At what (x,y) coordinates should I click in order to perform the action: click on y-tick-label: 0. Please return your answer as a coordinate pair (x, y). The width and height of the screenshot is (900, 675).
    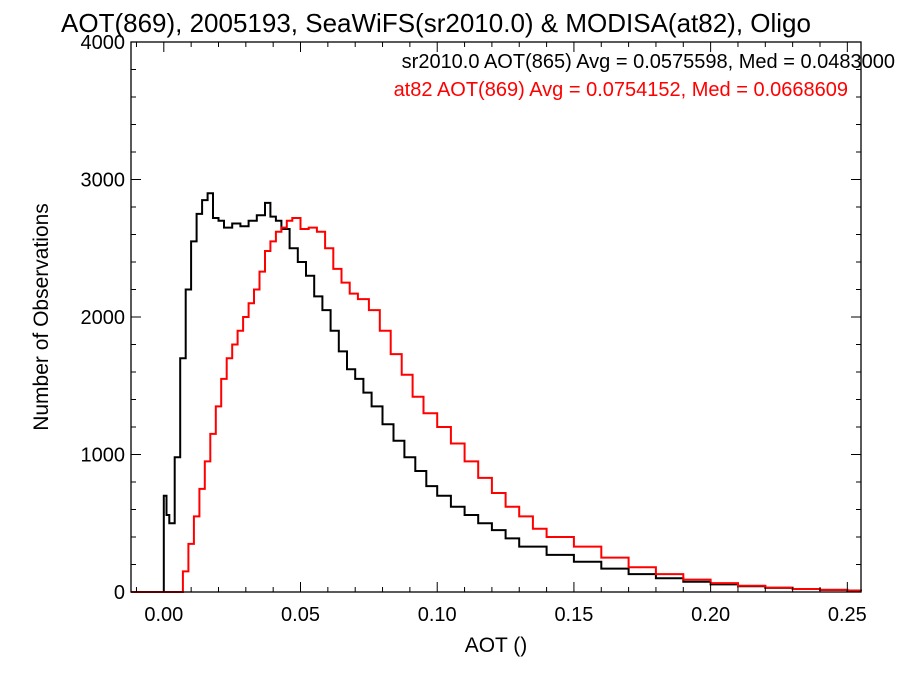
    Looking at the image, I should click on (119, 593).